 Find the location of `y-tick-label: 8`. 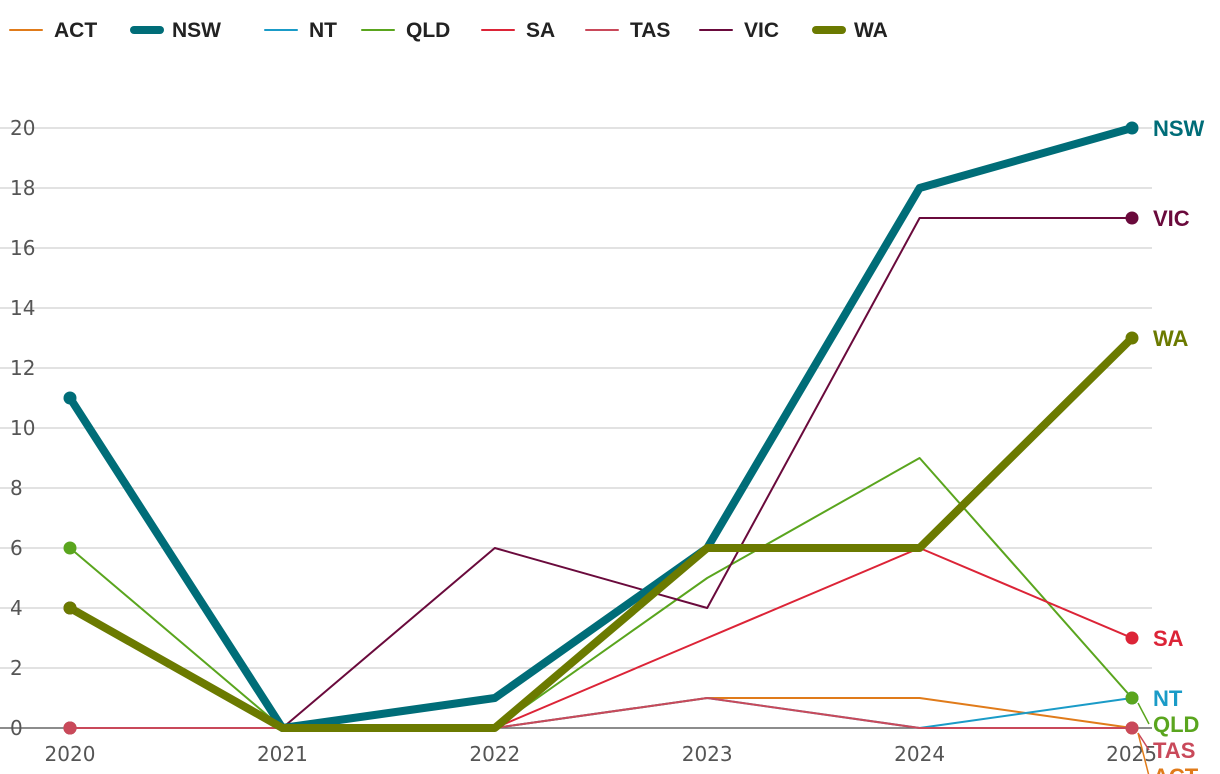

y-tick-label: 8 is located at coordinates (16, 488).